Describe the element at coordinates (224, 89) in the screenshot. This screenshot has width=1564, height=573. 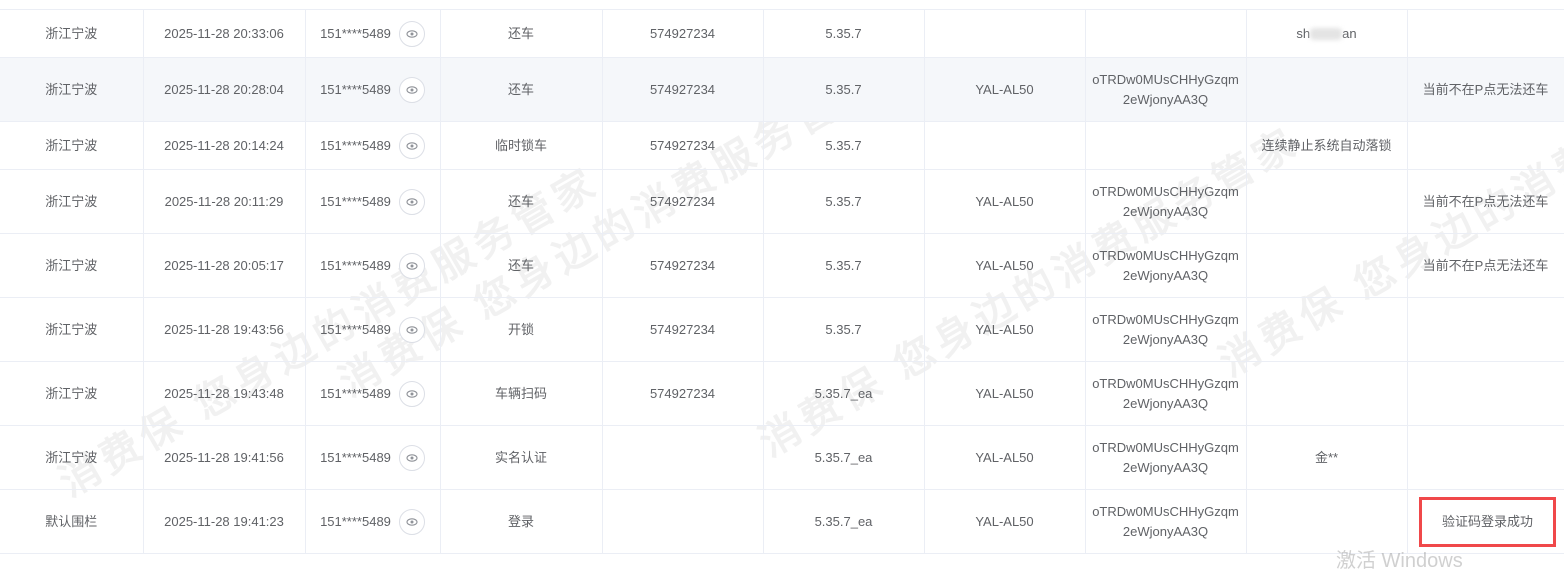
I see `time-cell: 2025-11-28 20:28:04` at that location.